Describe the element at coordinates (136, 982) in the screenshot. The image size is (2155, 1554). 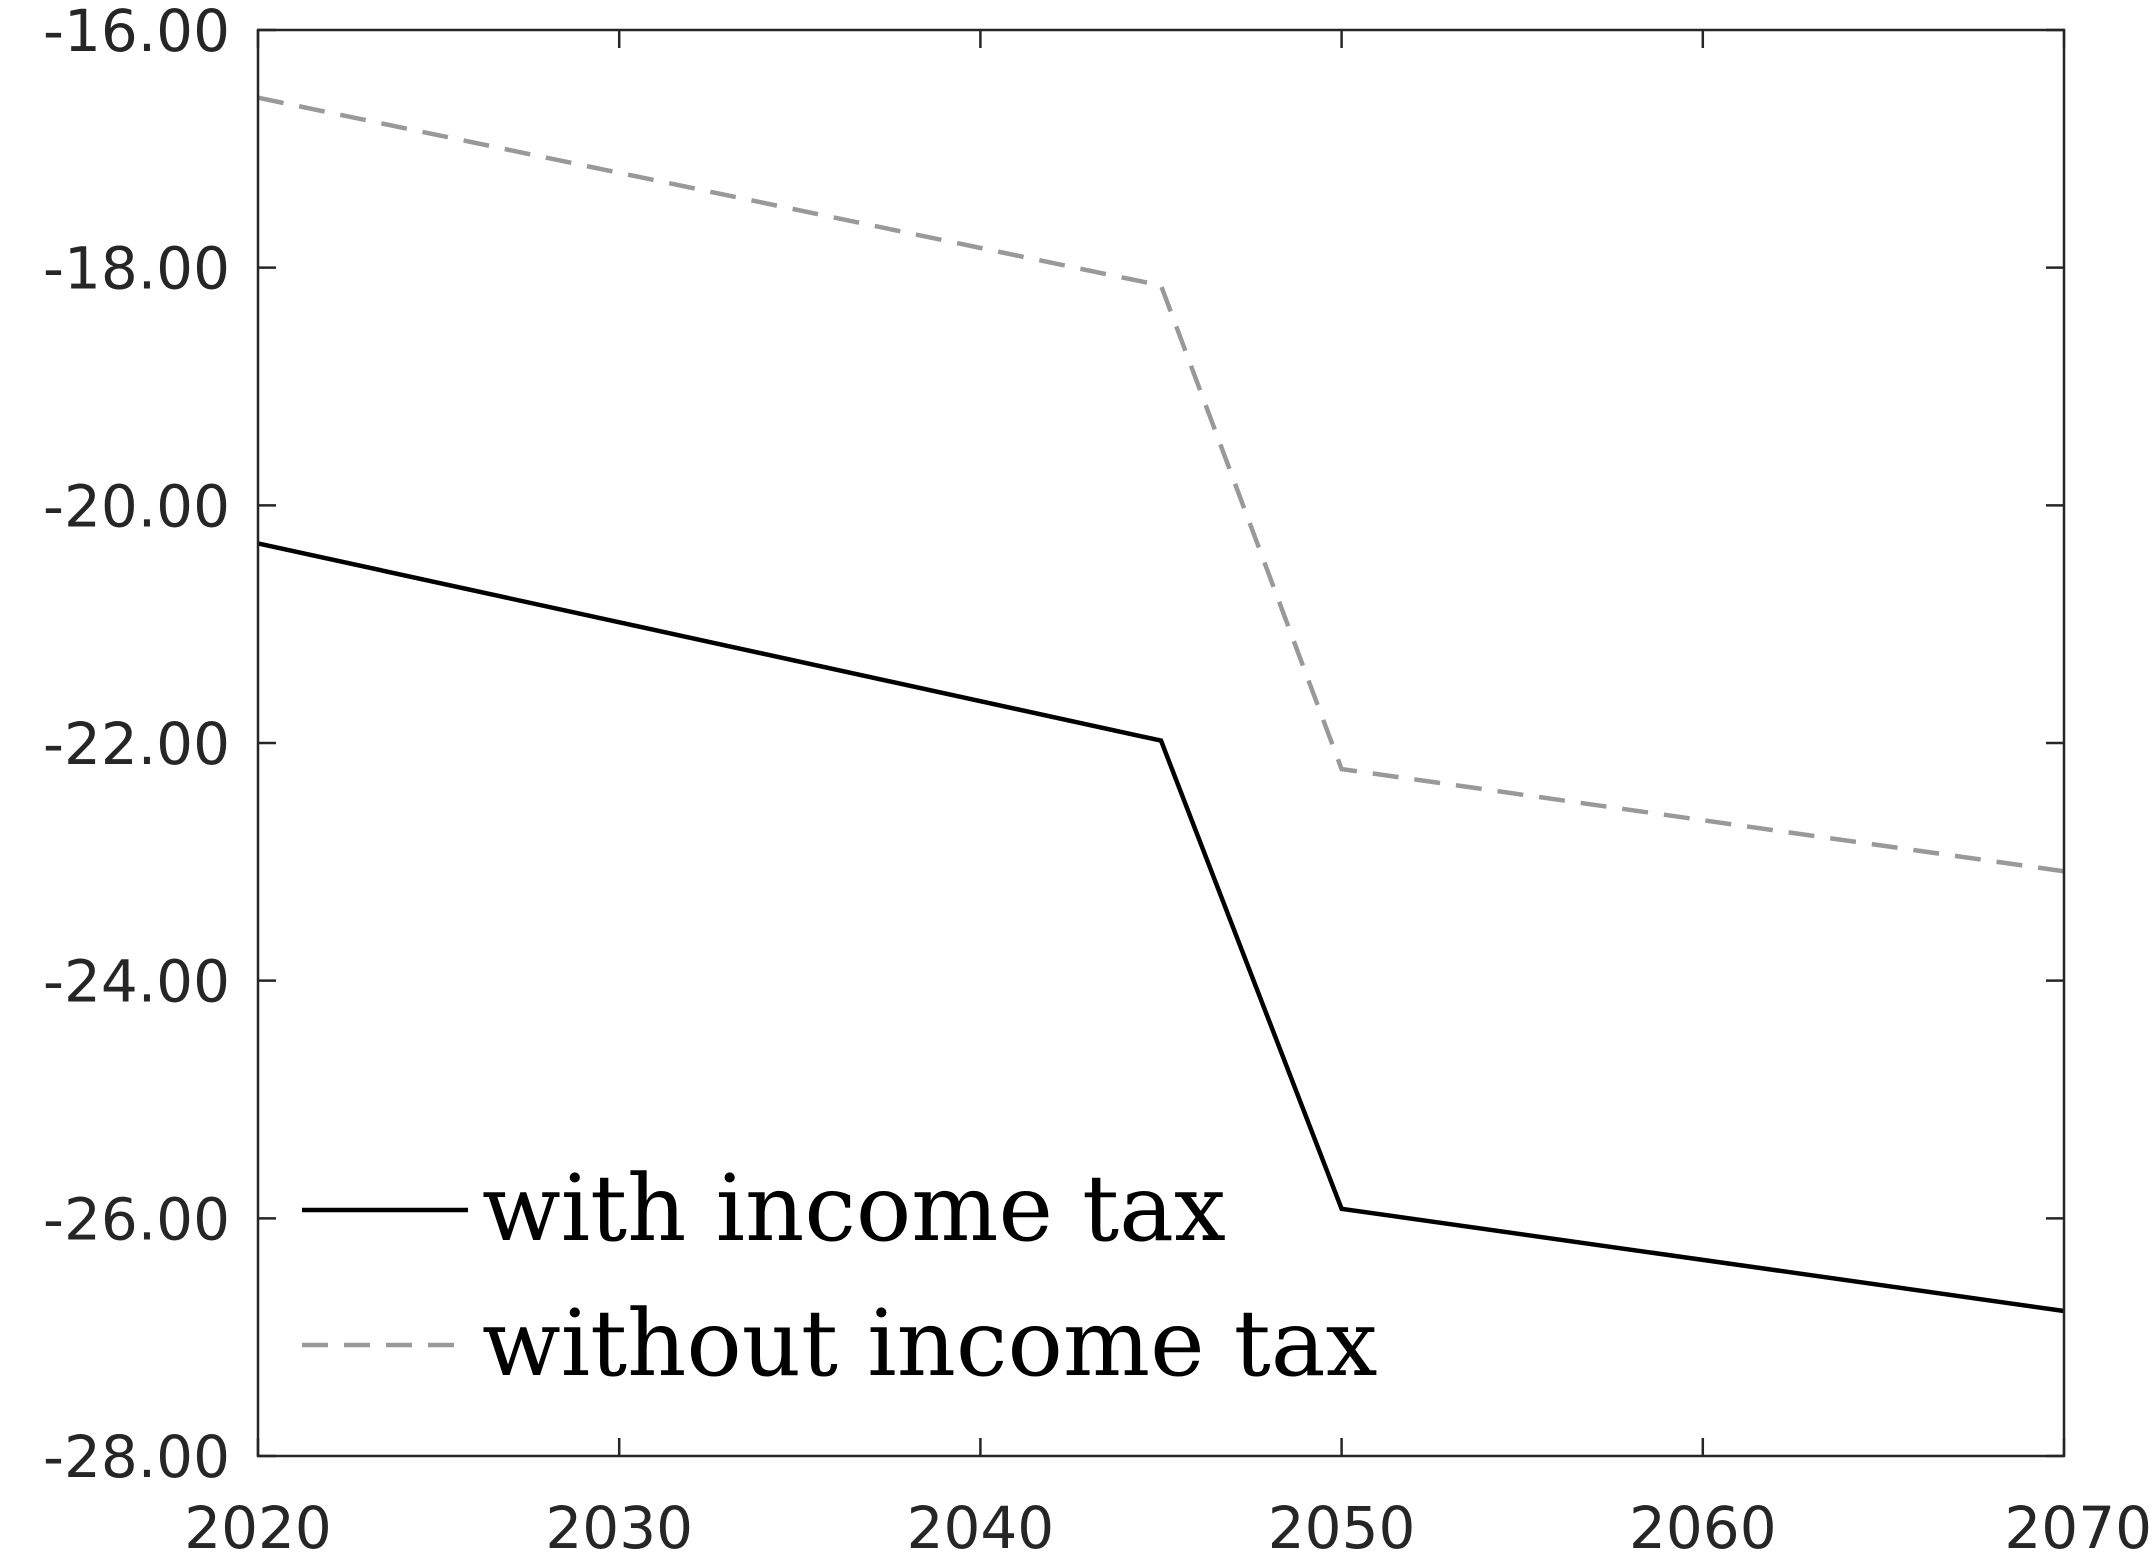
I see `y-tick-label: -24.00` at that location.